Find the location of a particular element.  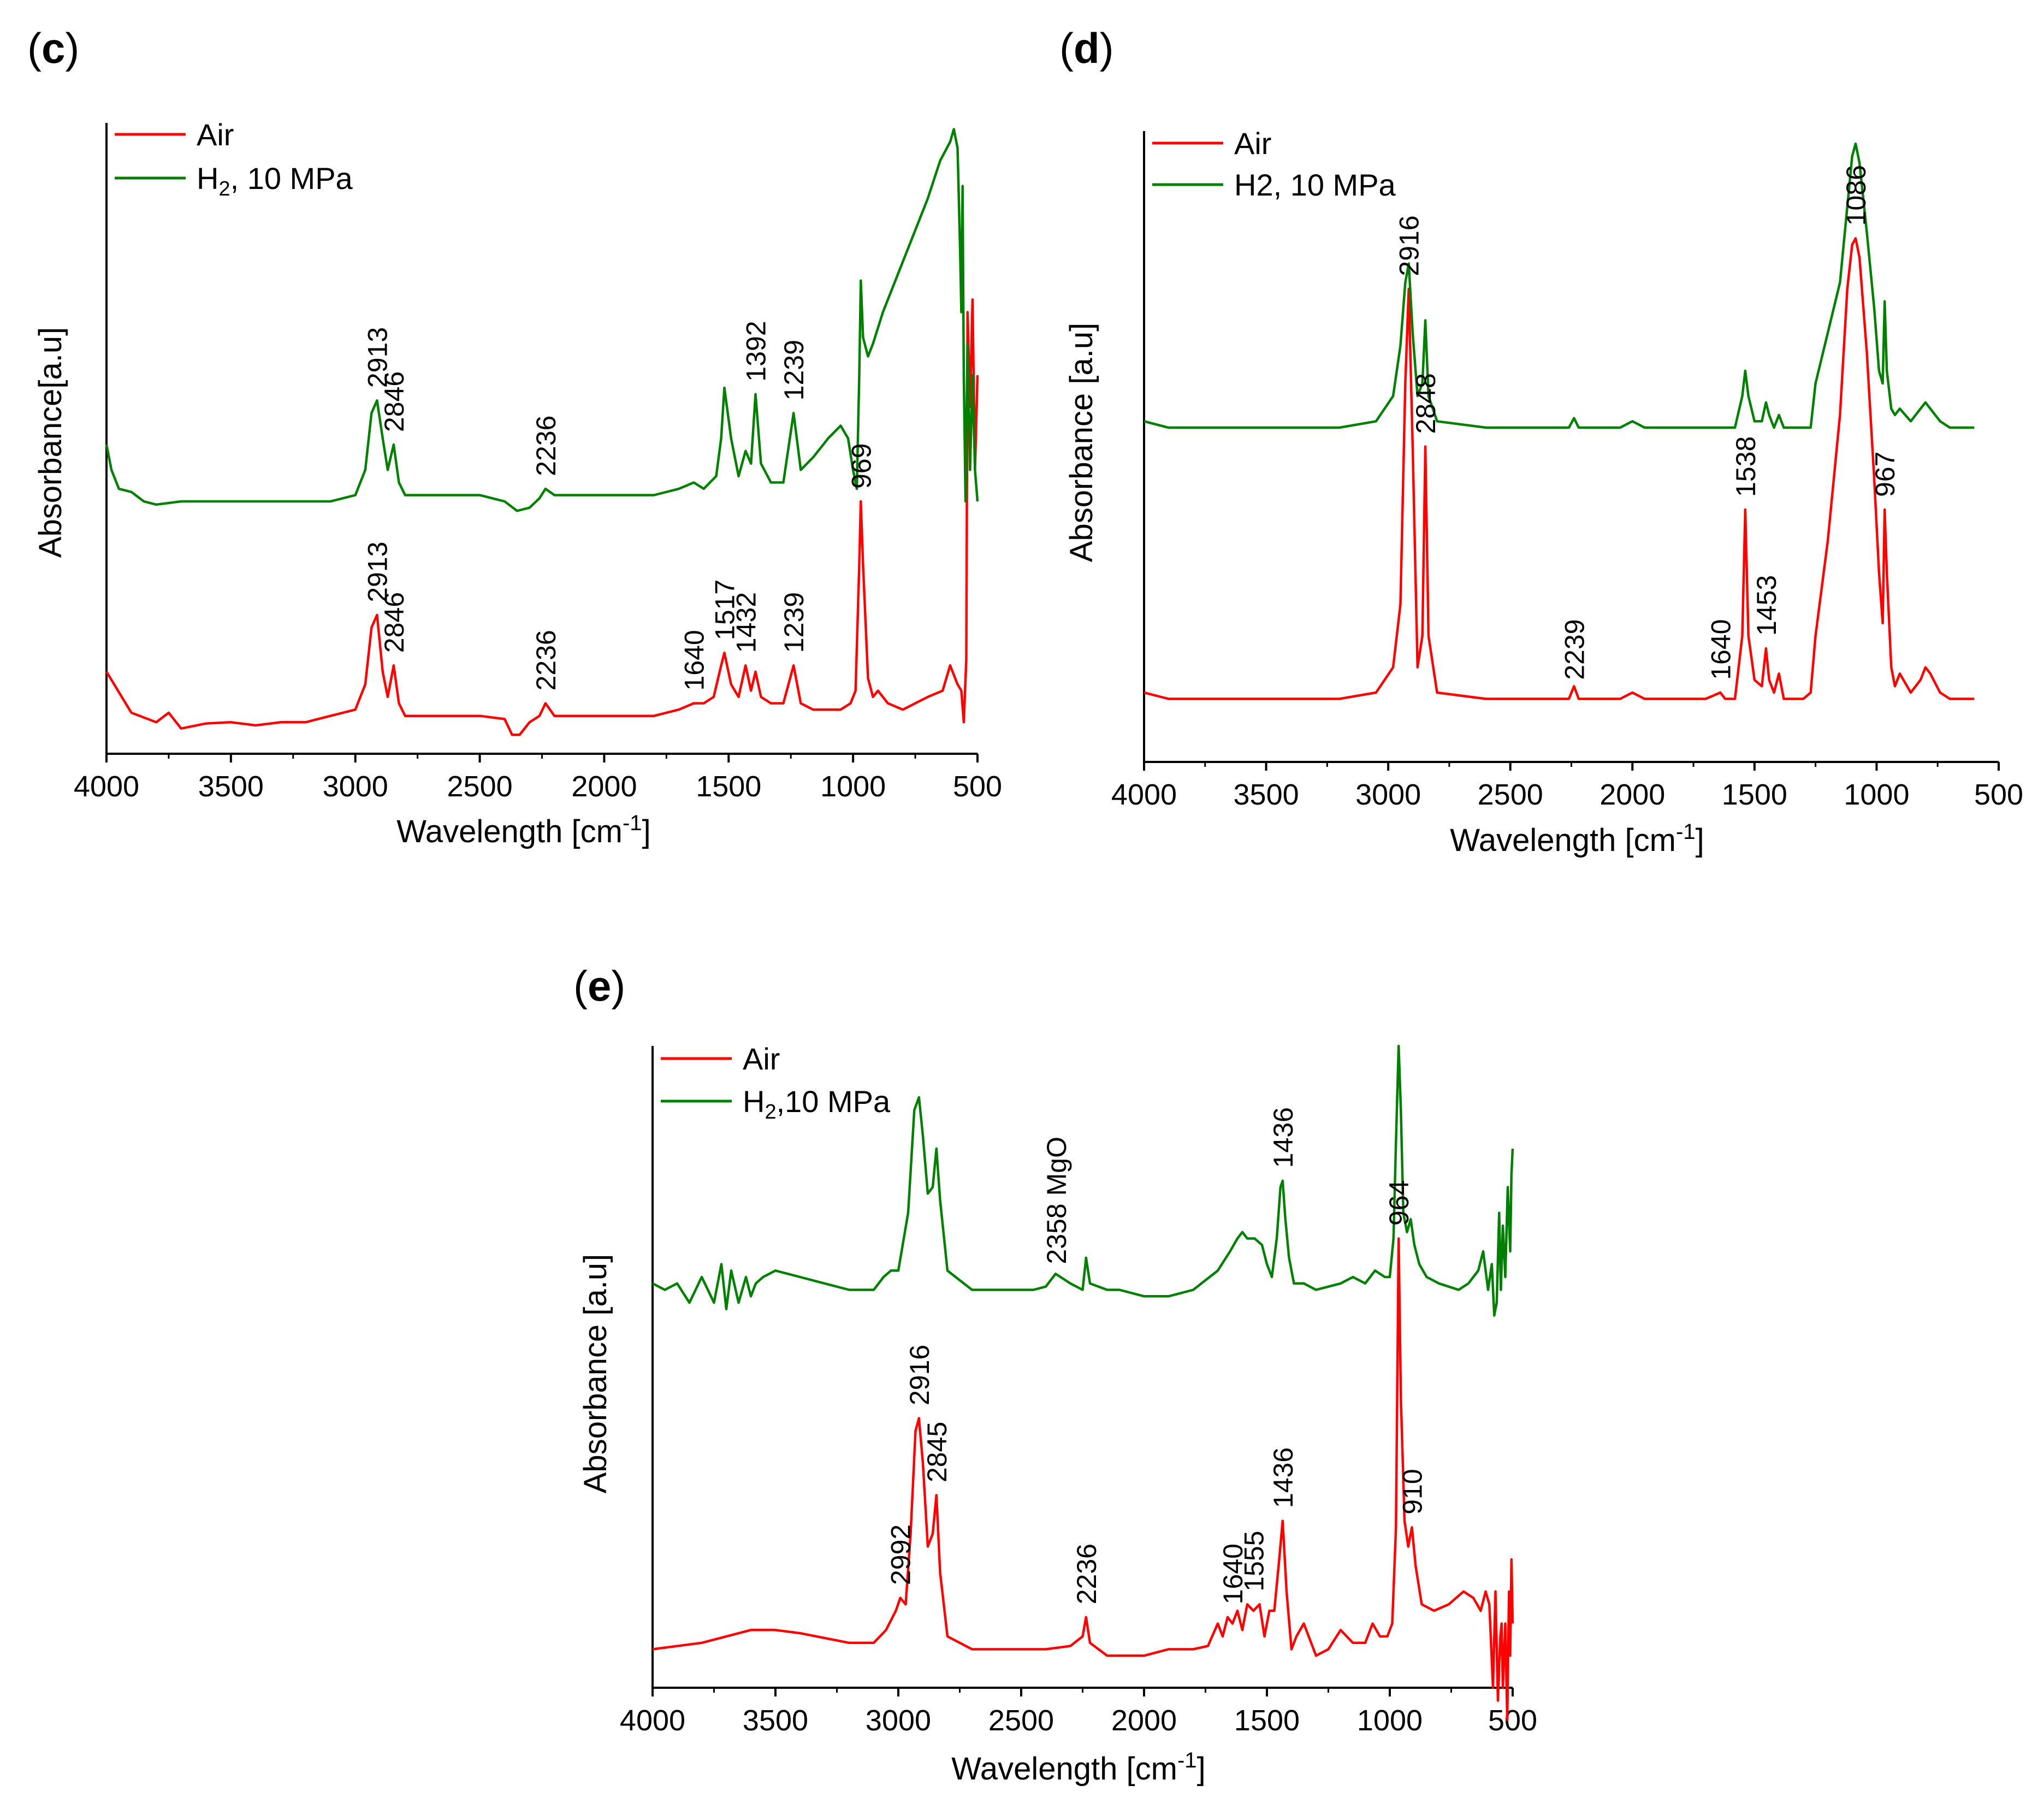

panel-c-legend: Air H2, 10 MPa is located at coordinates (234, 159).